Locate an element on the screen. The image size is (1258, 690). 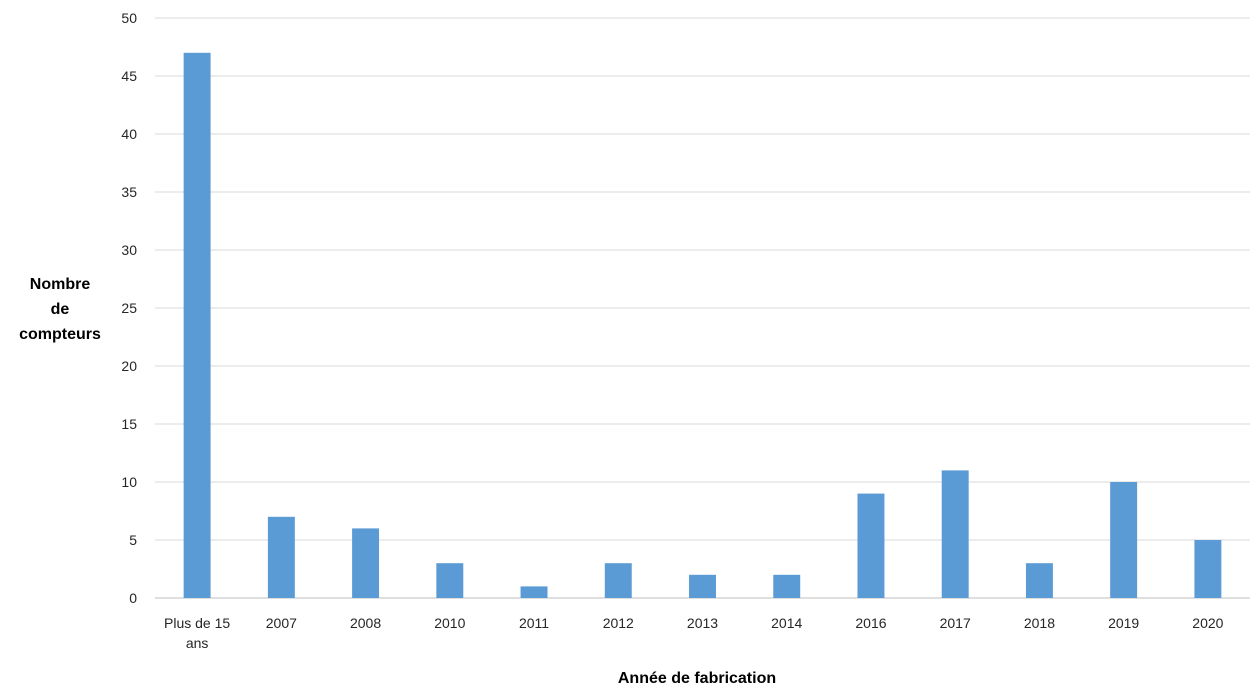
x-tick-label: 2008 is located at coordinates (365, 623).